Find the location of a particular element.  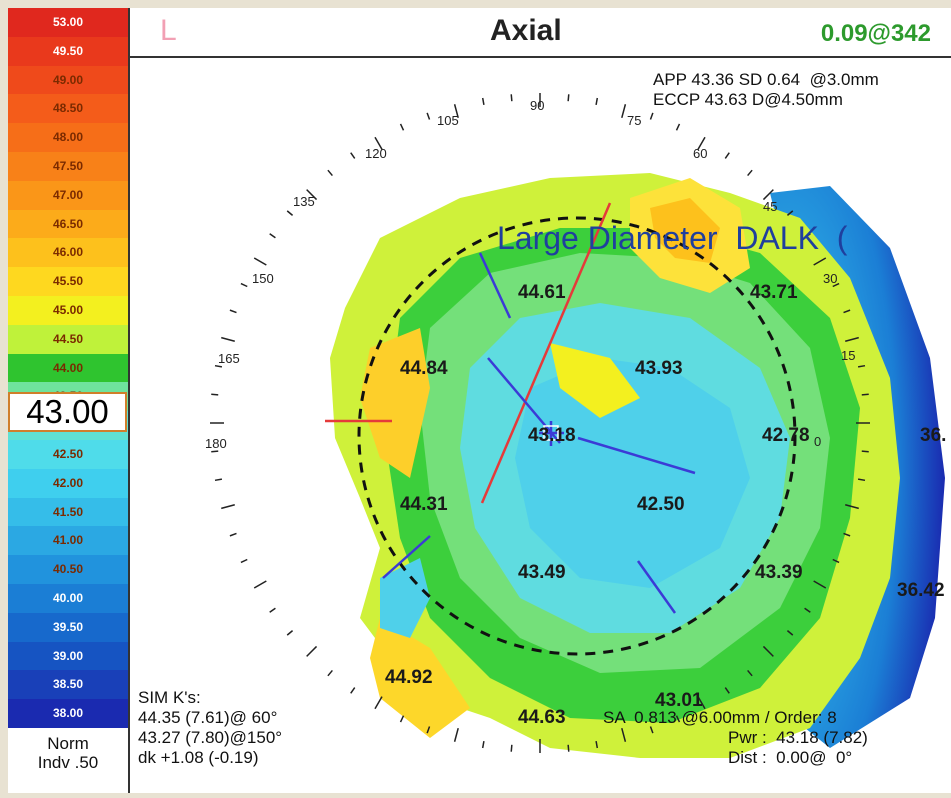

map-zone-yellow-bottom-left is located at coordinates (420, 678).